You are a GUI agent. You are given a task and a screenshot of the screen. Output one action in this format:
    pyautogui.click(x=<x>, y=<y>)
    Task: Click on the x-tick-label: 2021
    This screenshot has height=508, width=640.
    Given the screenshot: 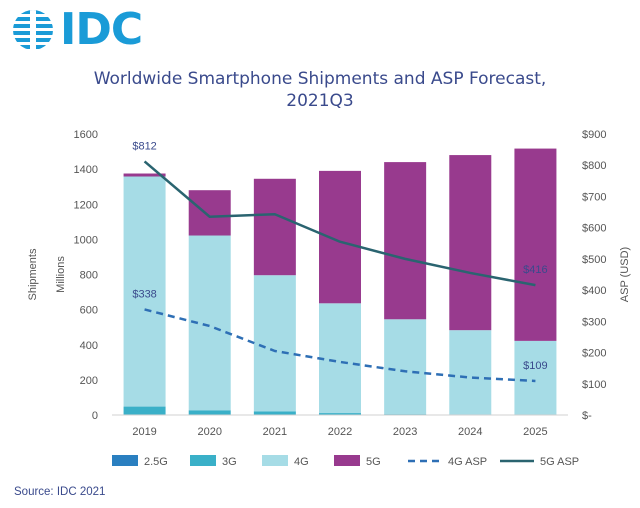 What is the action you would take?
    pyautogui.click(x=275, y=432)
    